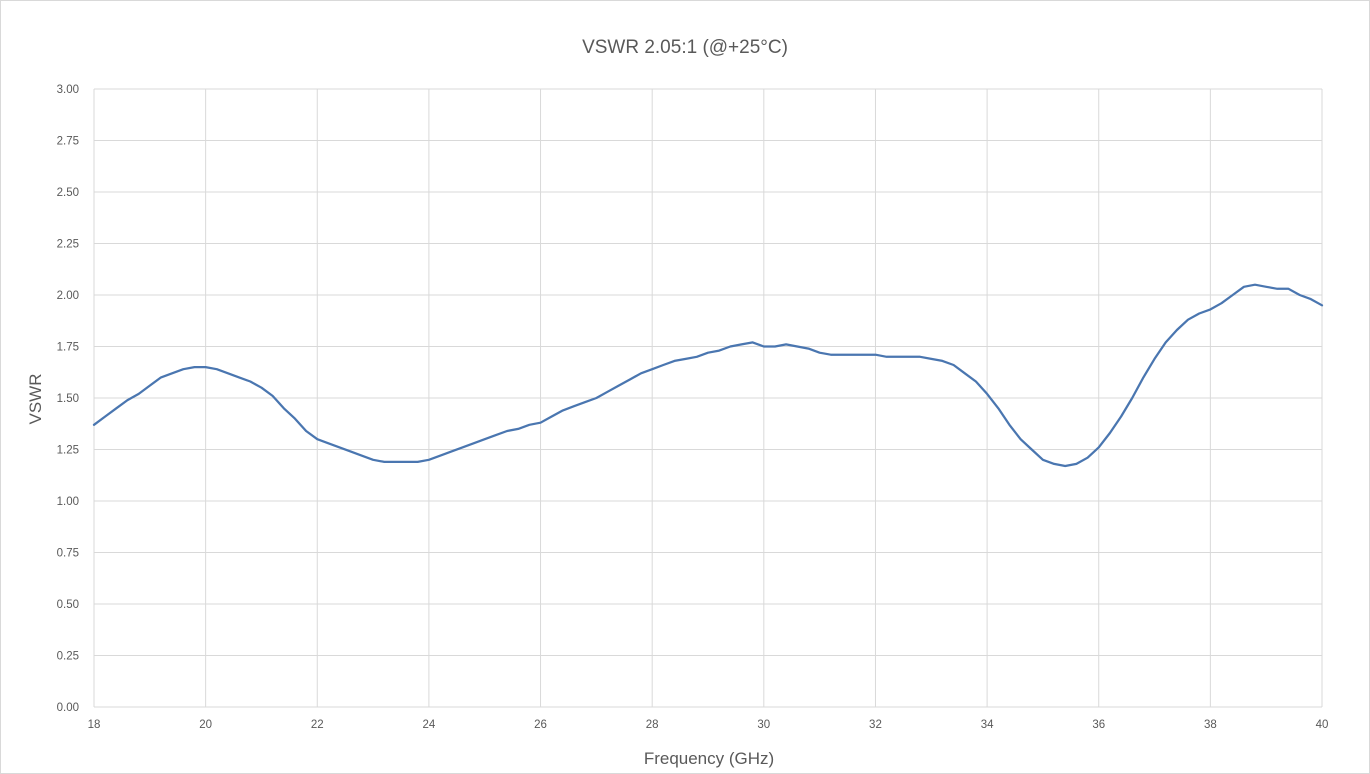 This screenshot has height=774, width=1370. I want to click on y-tick-label: 2.25, so click(68, 245).